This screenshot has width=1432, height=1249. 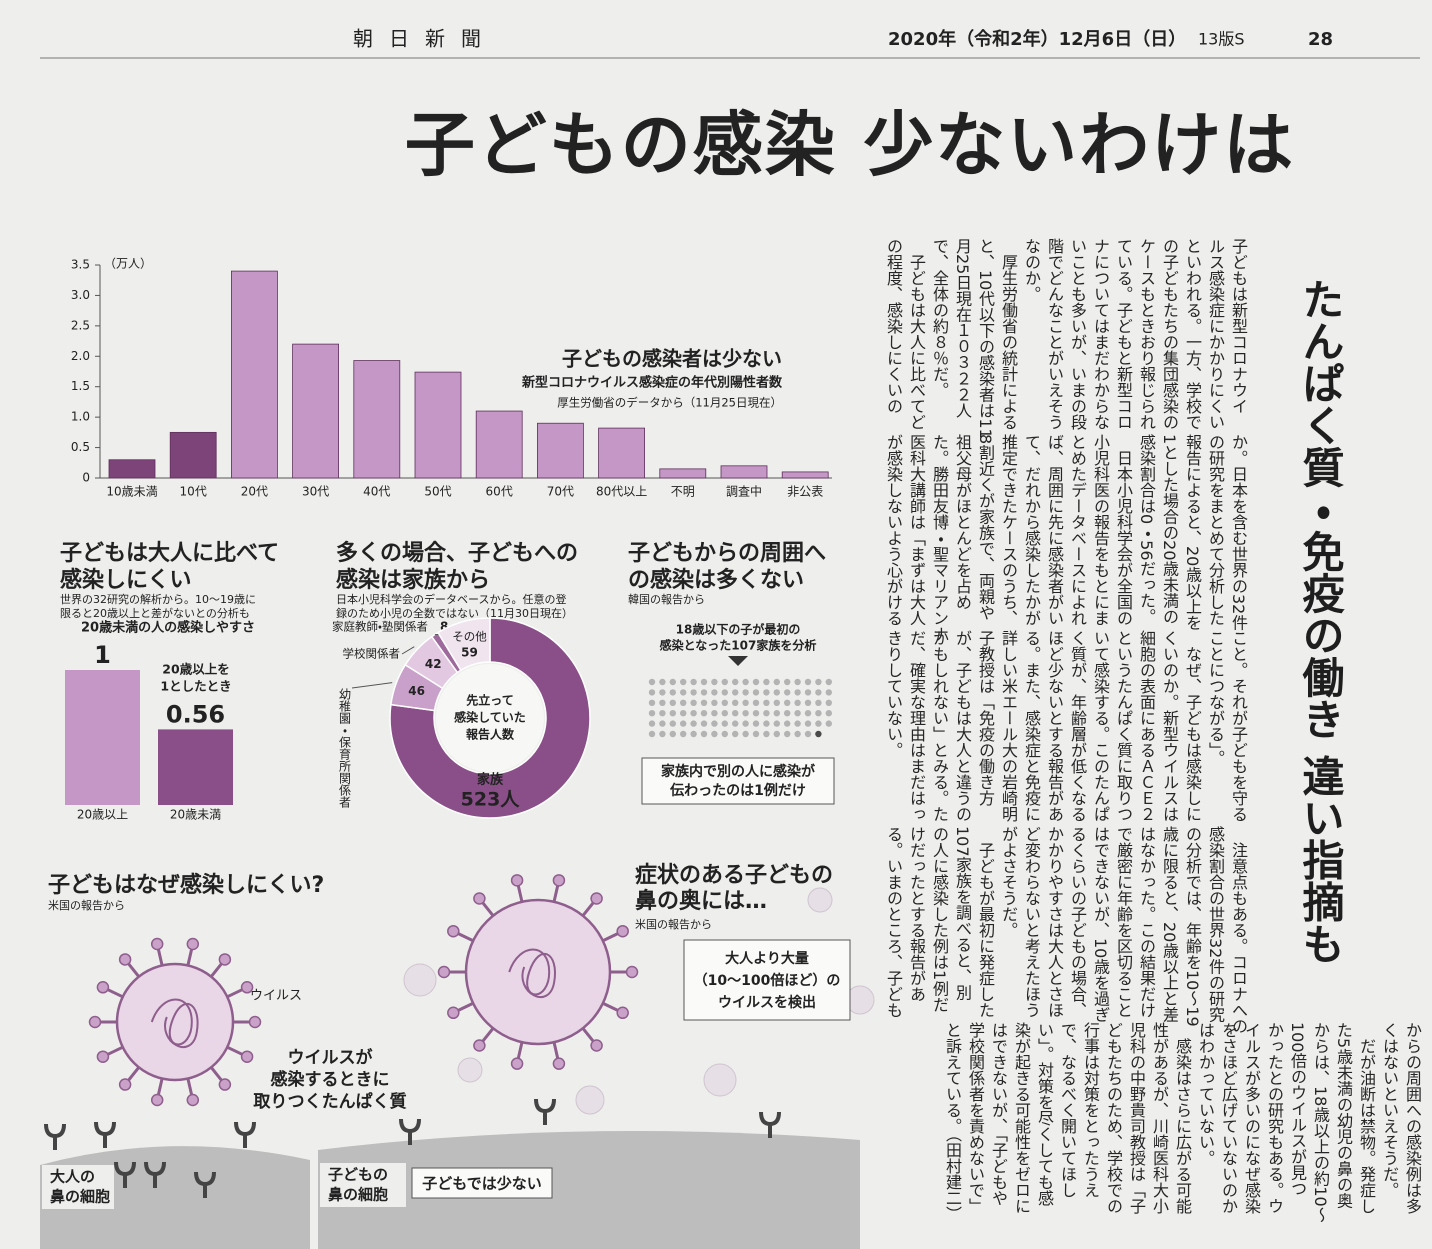 What do you see at coordinates (363, 1185) in the screenshot?
I see `label-bg` at bounding box center [363, 1185].